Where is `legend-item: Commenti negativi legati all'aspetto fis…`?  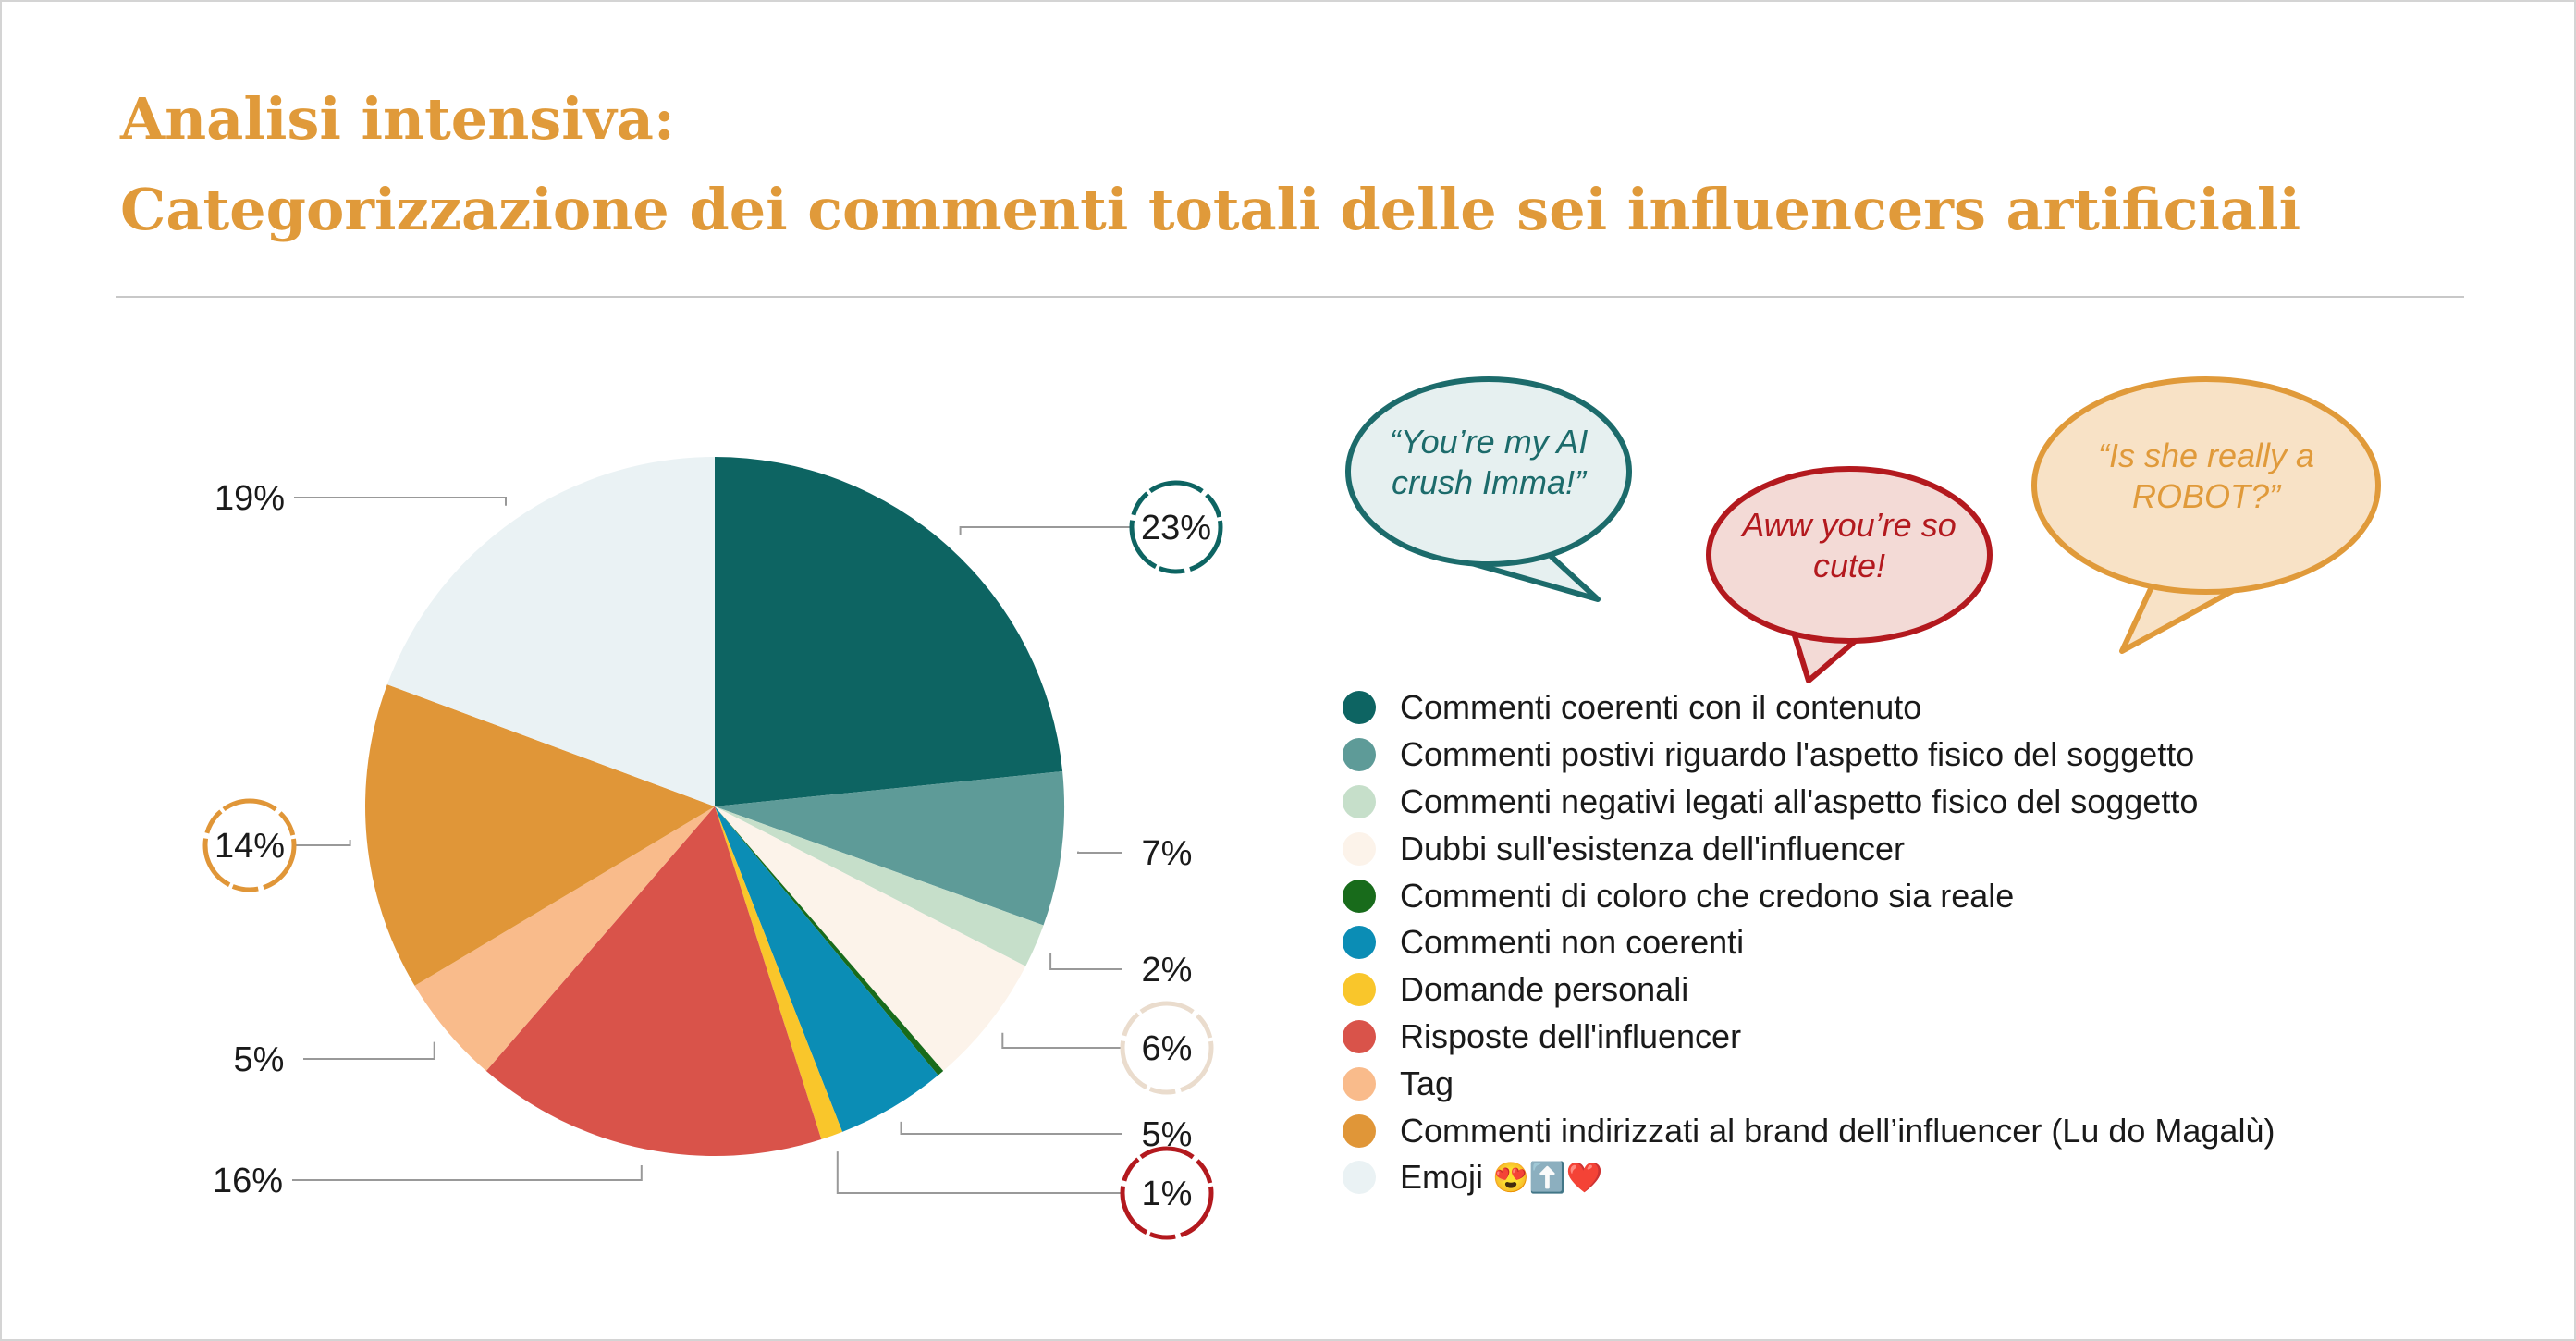 legend-item: Commenti negativi legati all'aspetto fis… is located at coordinates (1809, 802).